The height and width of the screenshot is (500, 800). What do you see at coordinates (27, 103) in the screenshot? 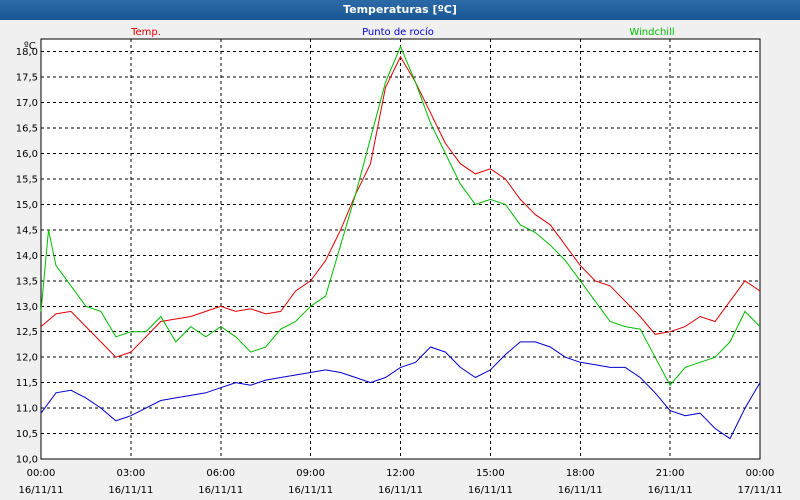
I see `y-tick-label: 17,0` at bounding box center [27, 103].